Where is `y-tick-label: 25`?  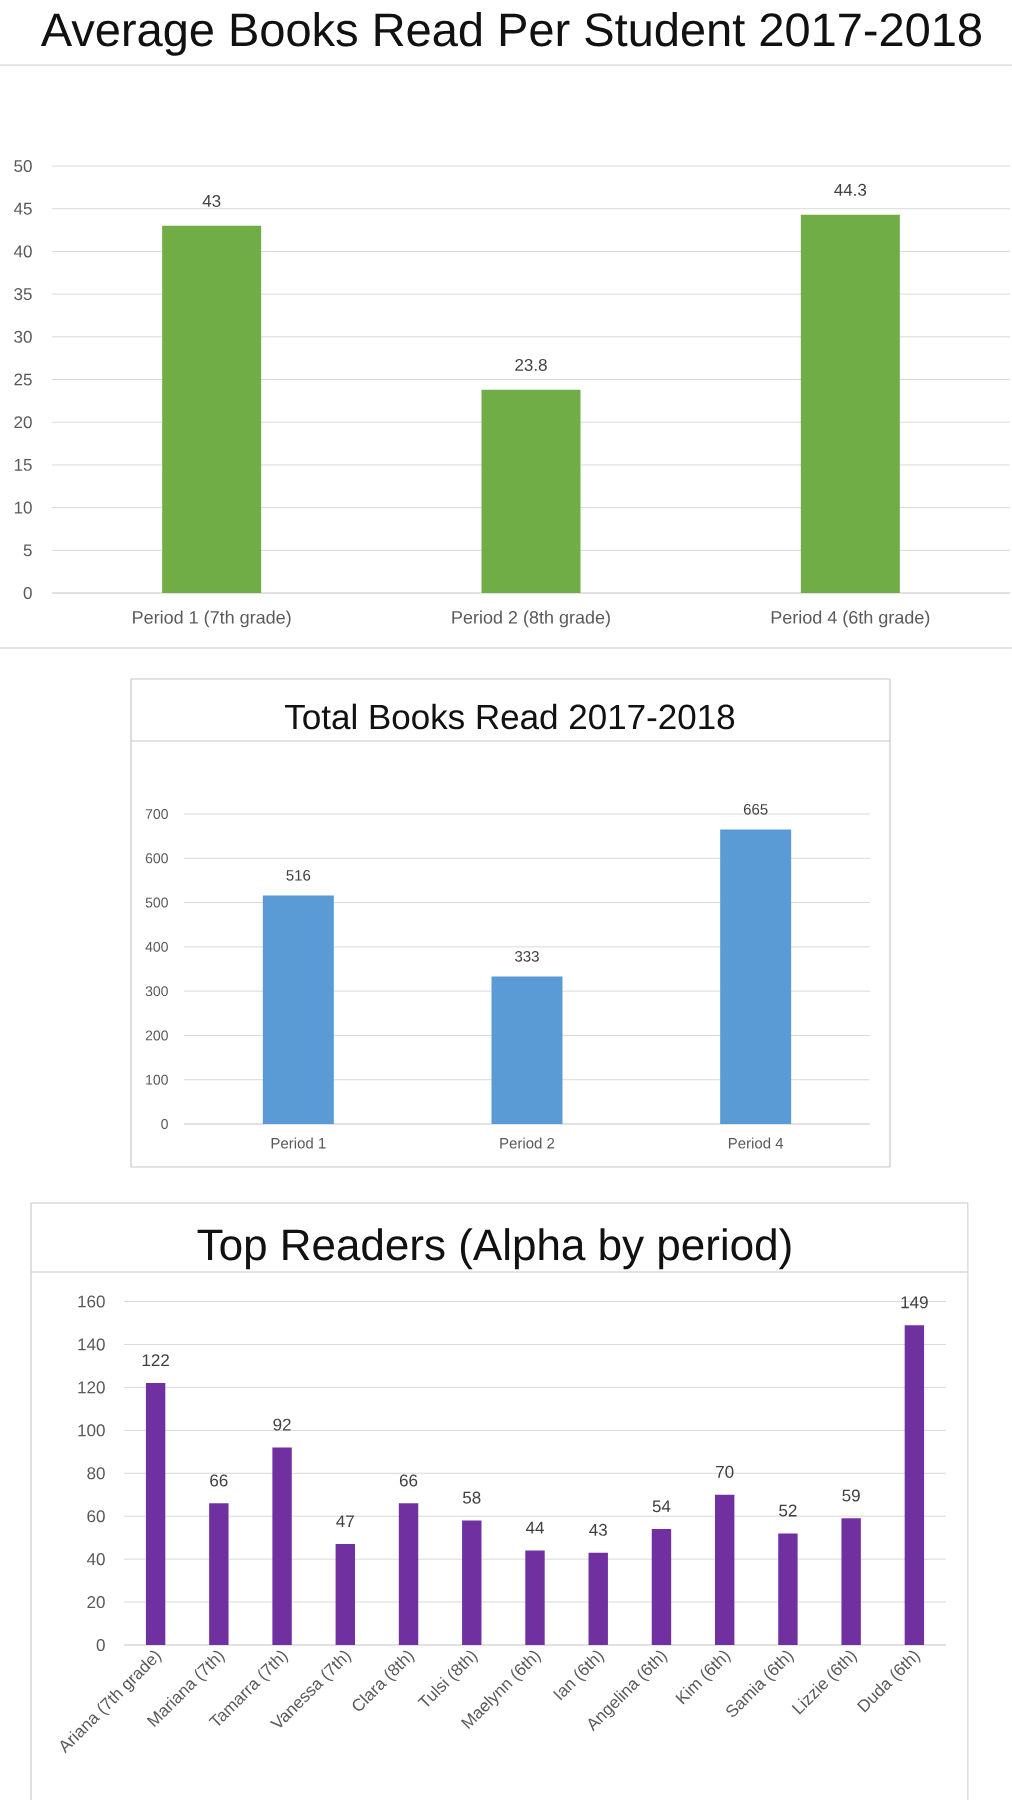
y-tick-label: 25 is located at coordinates (23, 379).